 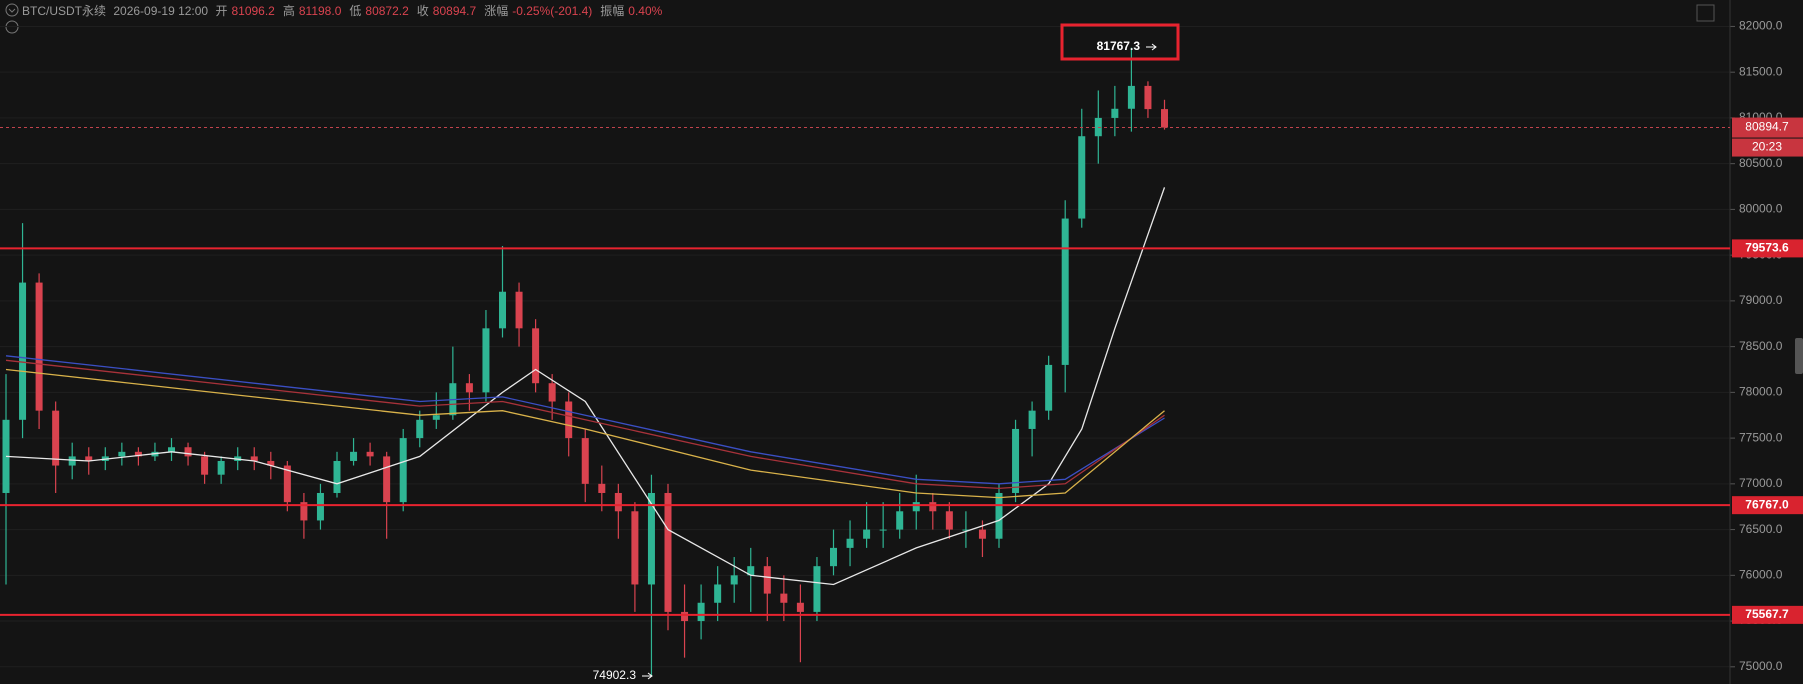 I want to click on field-label: 开, so click(x=221, y=11).